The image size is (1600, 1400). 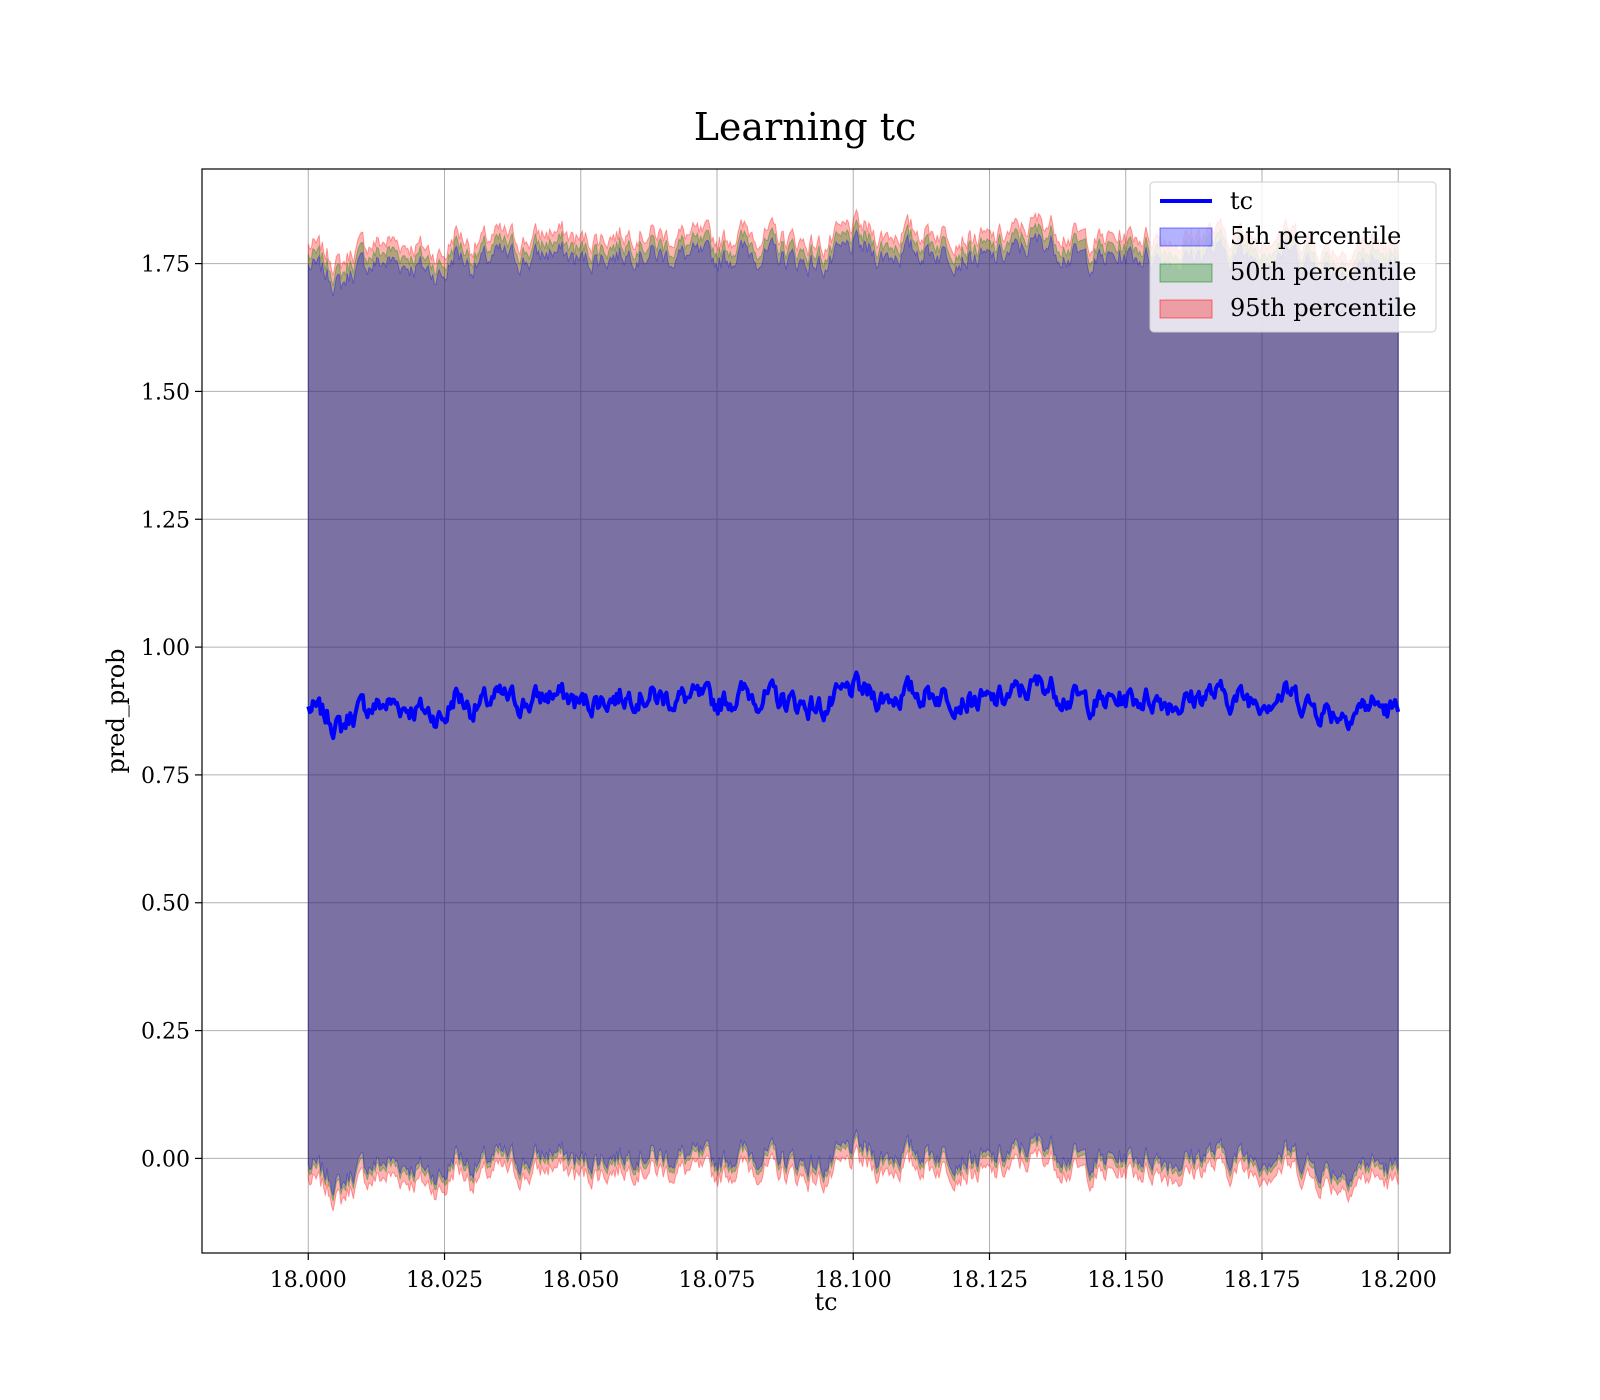 What do you see at coordinates (853, 1280) in the screenshot?
I see `x-tick-label: 18.100` at bounding box center [853, 1280].